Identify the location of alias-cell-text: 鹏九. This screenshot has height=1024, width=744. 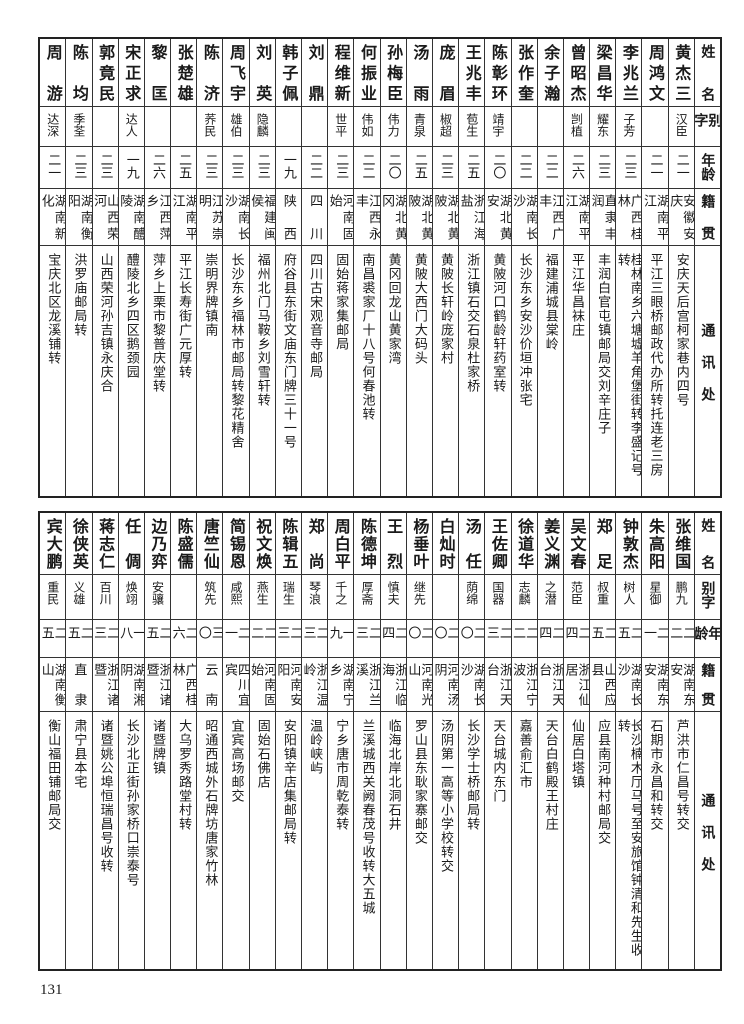
(681, 593).